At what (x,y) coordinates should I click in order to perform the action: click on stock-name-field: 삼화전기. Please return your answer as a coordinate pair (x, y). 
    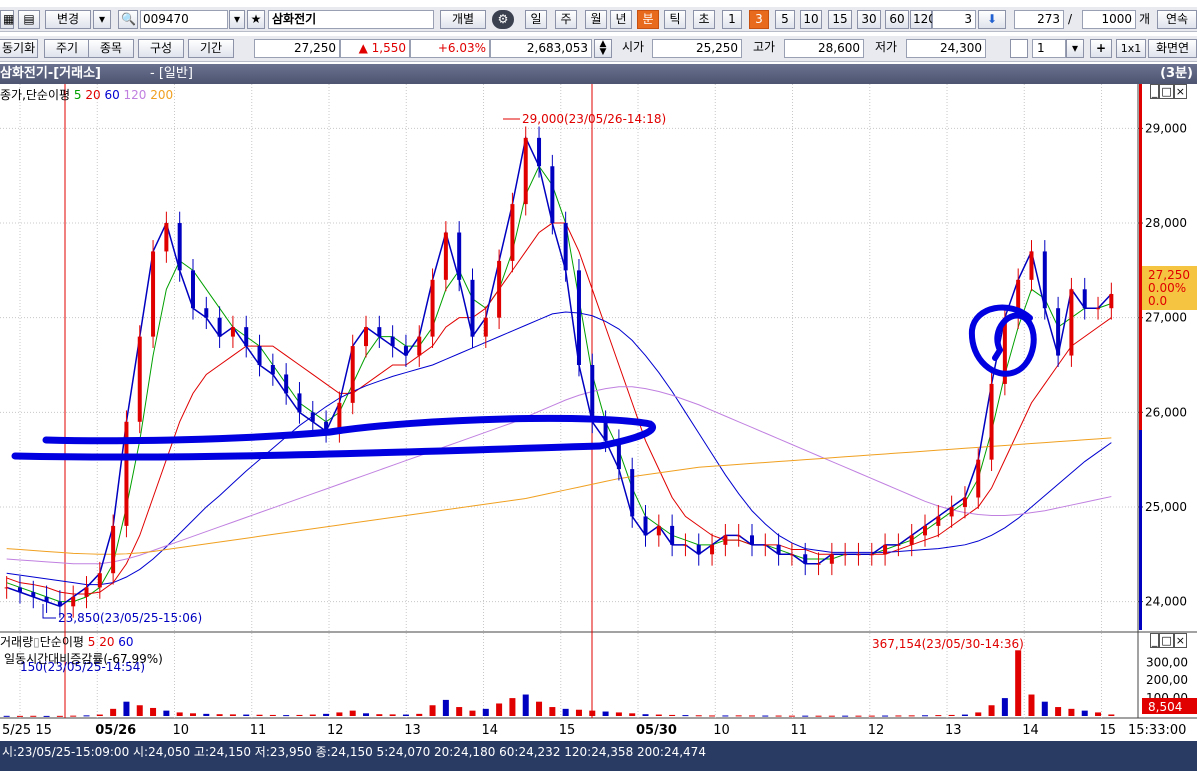
    Looking at the image, I should click on (351, 19).